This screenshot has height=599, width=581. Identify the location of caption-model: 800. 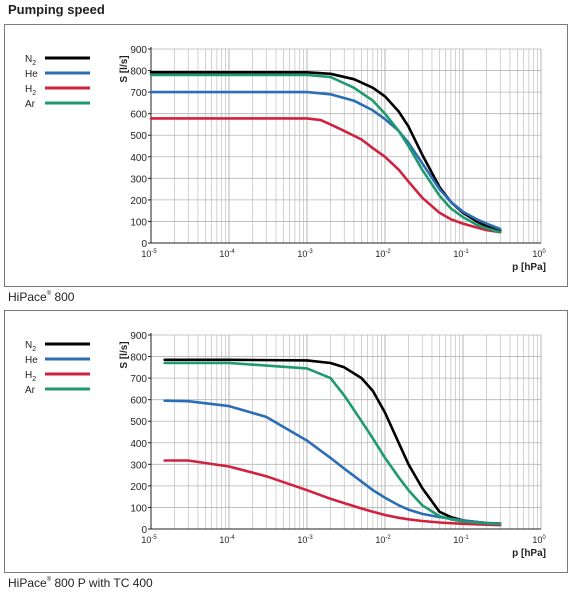
(63, 297).